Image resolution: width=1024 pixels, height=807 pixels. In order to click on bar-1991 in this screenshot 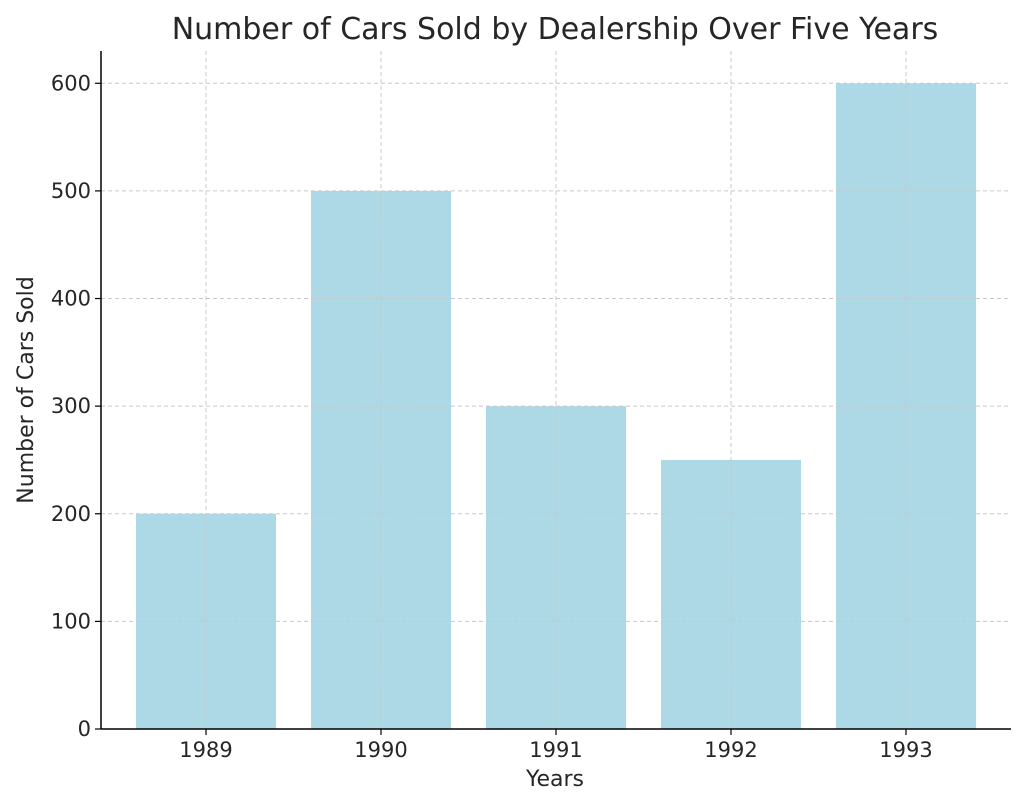, I will do `click(556, 567)`.